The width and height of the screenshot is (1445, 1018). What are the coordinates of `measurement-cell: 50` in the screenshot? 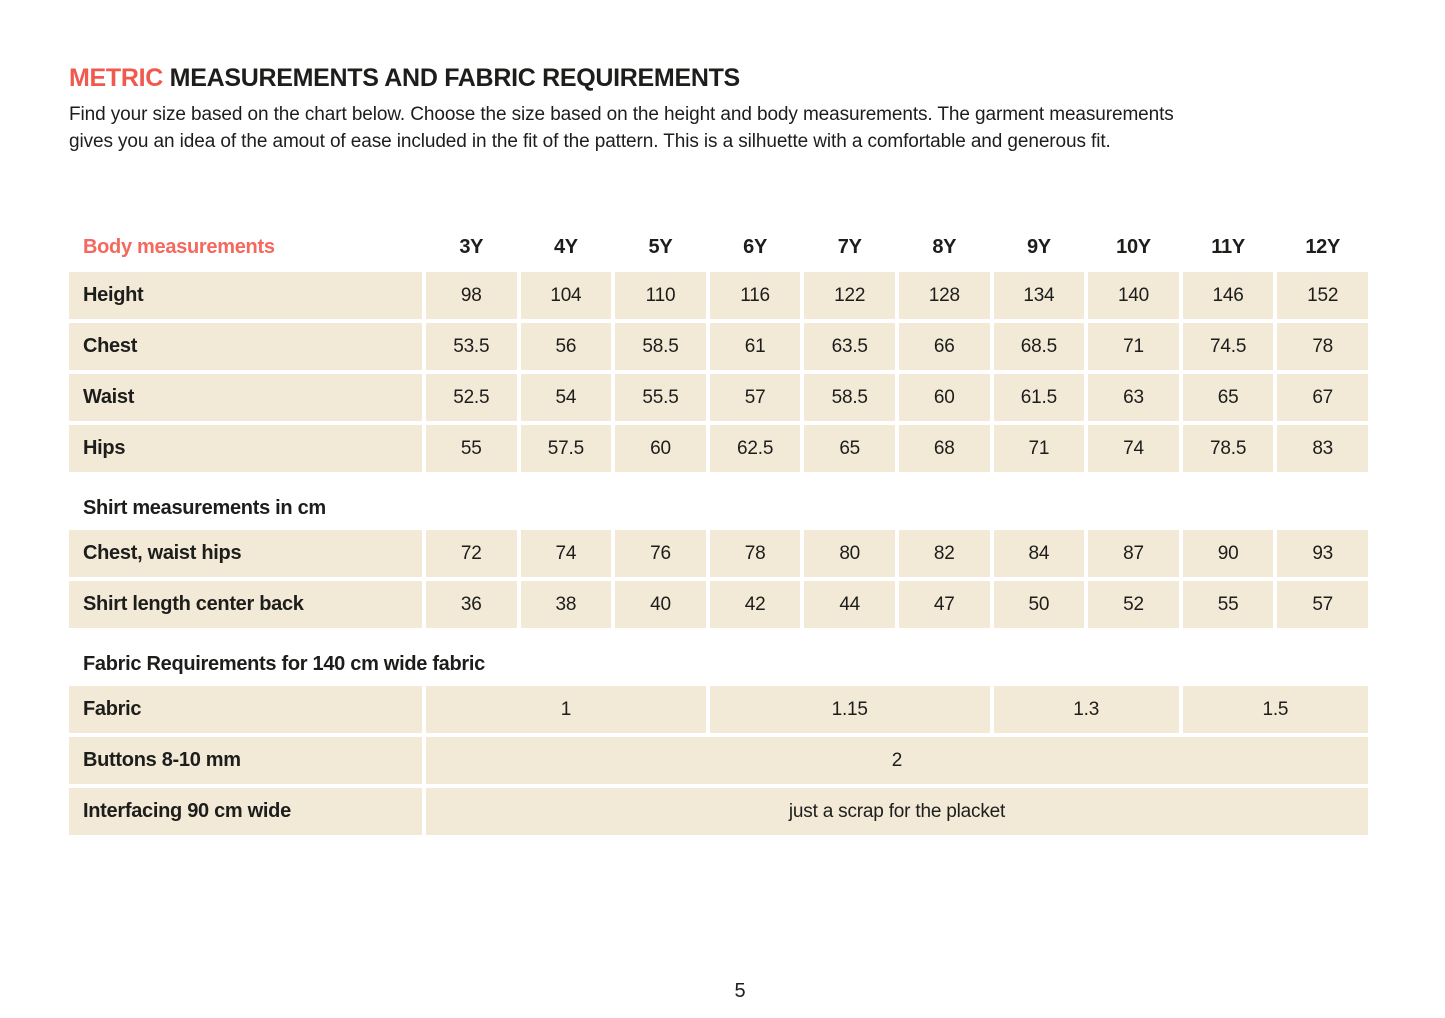 It's located at (1039, 604).